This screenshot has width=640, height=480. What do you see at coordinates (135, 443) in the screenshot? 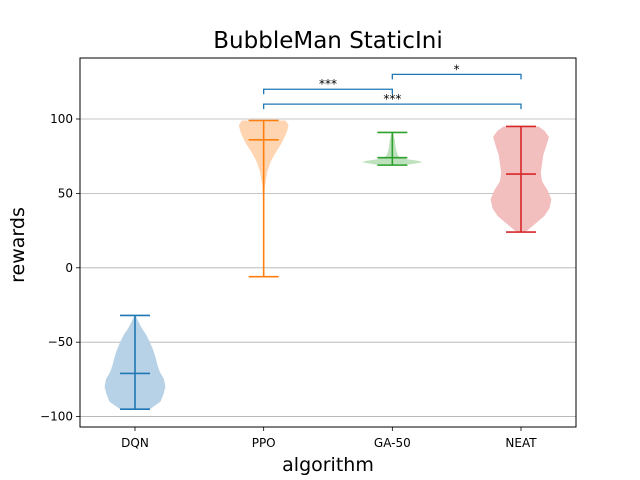
I see `x-tick-label: DQN` at bounding box center [135, 443].